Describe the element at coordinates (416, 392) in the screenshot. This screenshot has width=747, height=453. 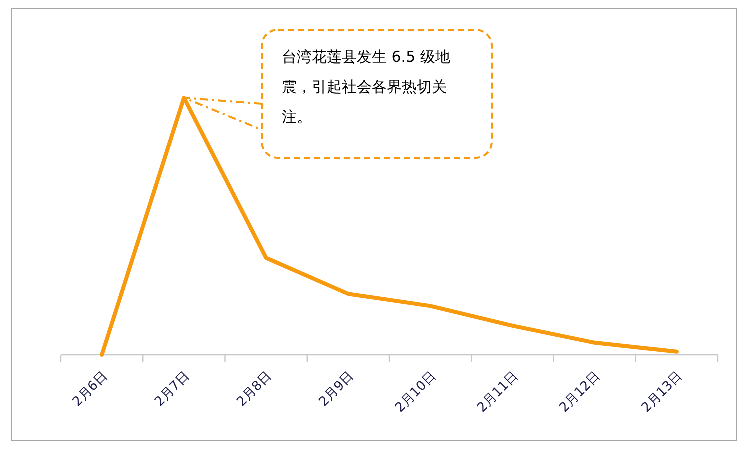
I see `x-tick-label: 2月10日` at that location.